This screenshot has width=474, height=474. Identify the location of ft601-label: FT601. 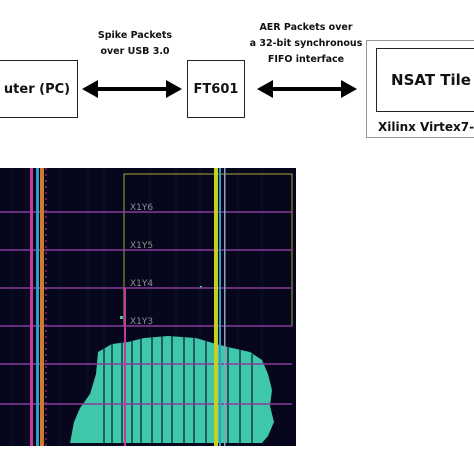
(216, 89).